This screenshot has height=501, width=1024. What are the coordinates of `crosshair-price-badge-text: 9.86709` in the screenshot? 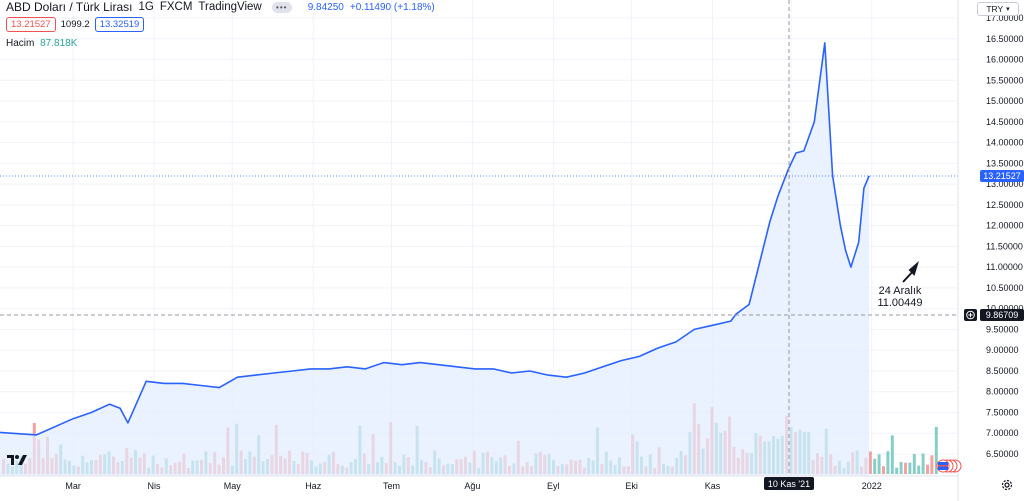 It's located at (1002, 315).